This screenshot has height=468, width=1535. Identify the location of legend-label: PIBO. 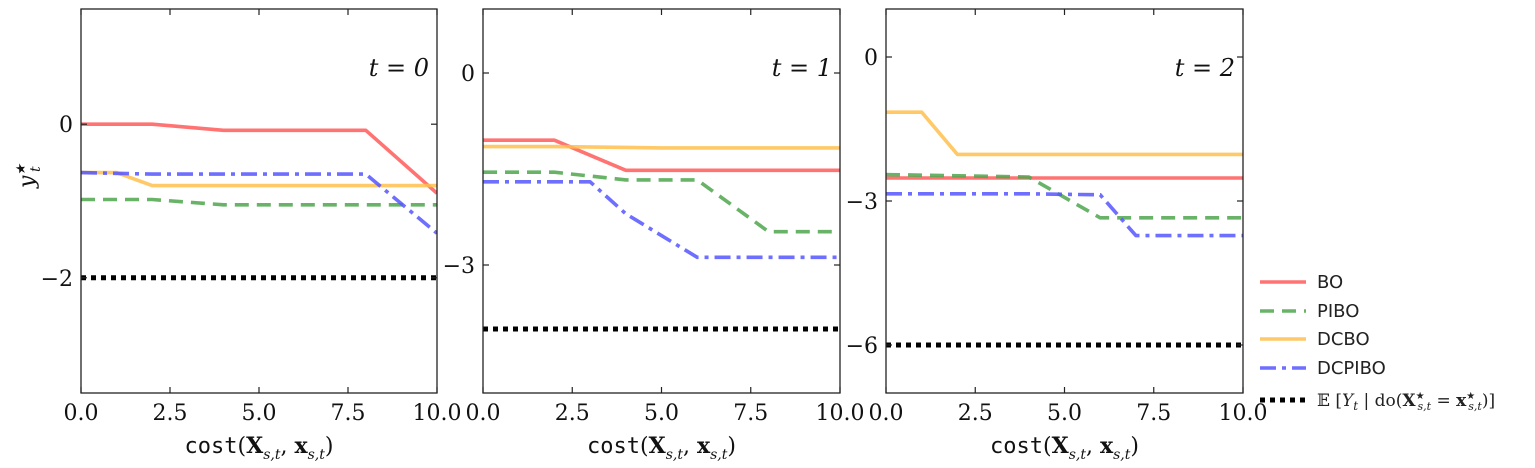
(1338, 311).